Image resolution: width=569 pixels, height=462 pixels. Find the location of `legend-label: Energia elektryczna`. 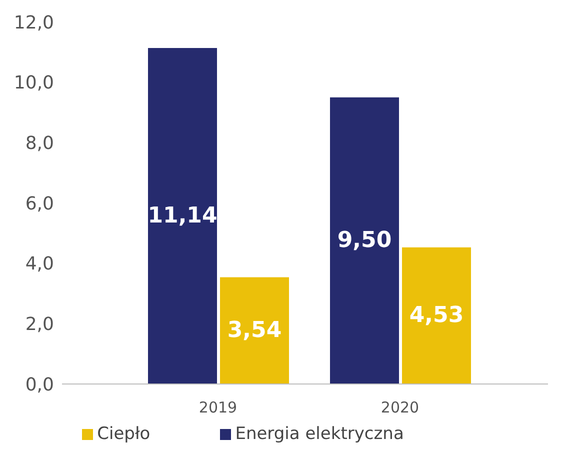

legend-label: Energia elektryczna is located at coordinates (319, 434).